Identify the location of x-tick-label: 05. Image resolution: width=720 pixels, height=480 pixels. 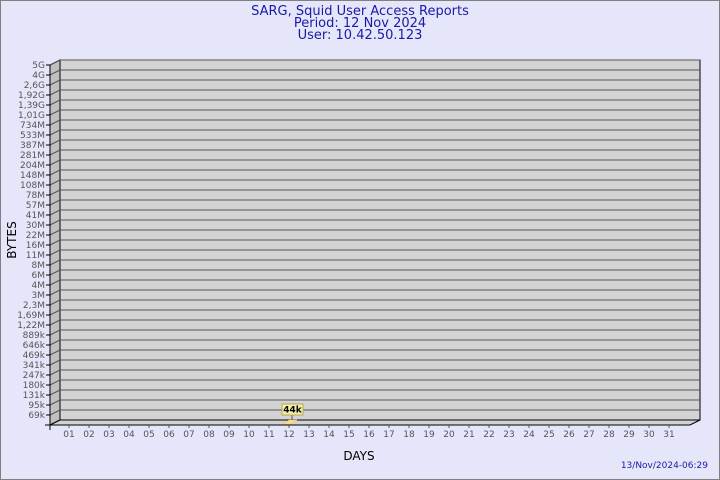
(148, 435).